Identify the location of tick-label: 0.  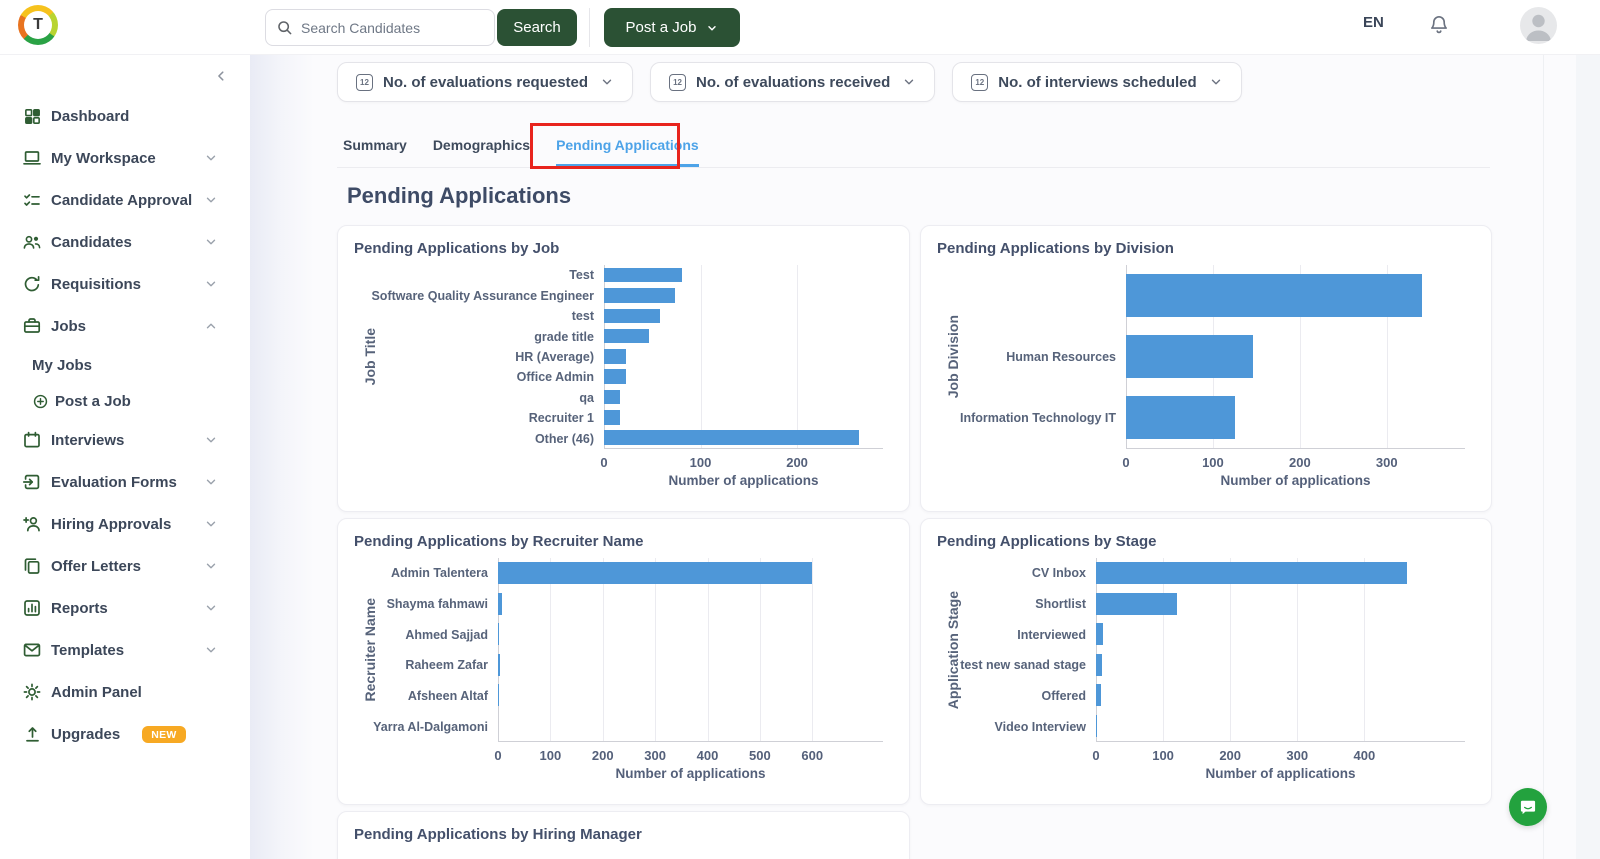
(1096, 755).